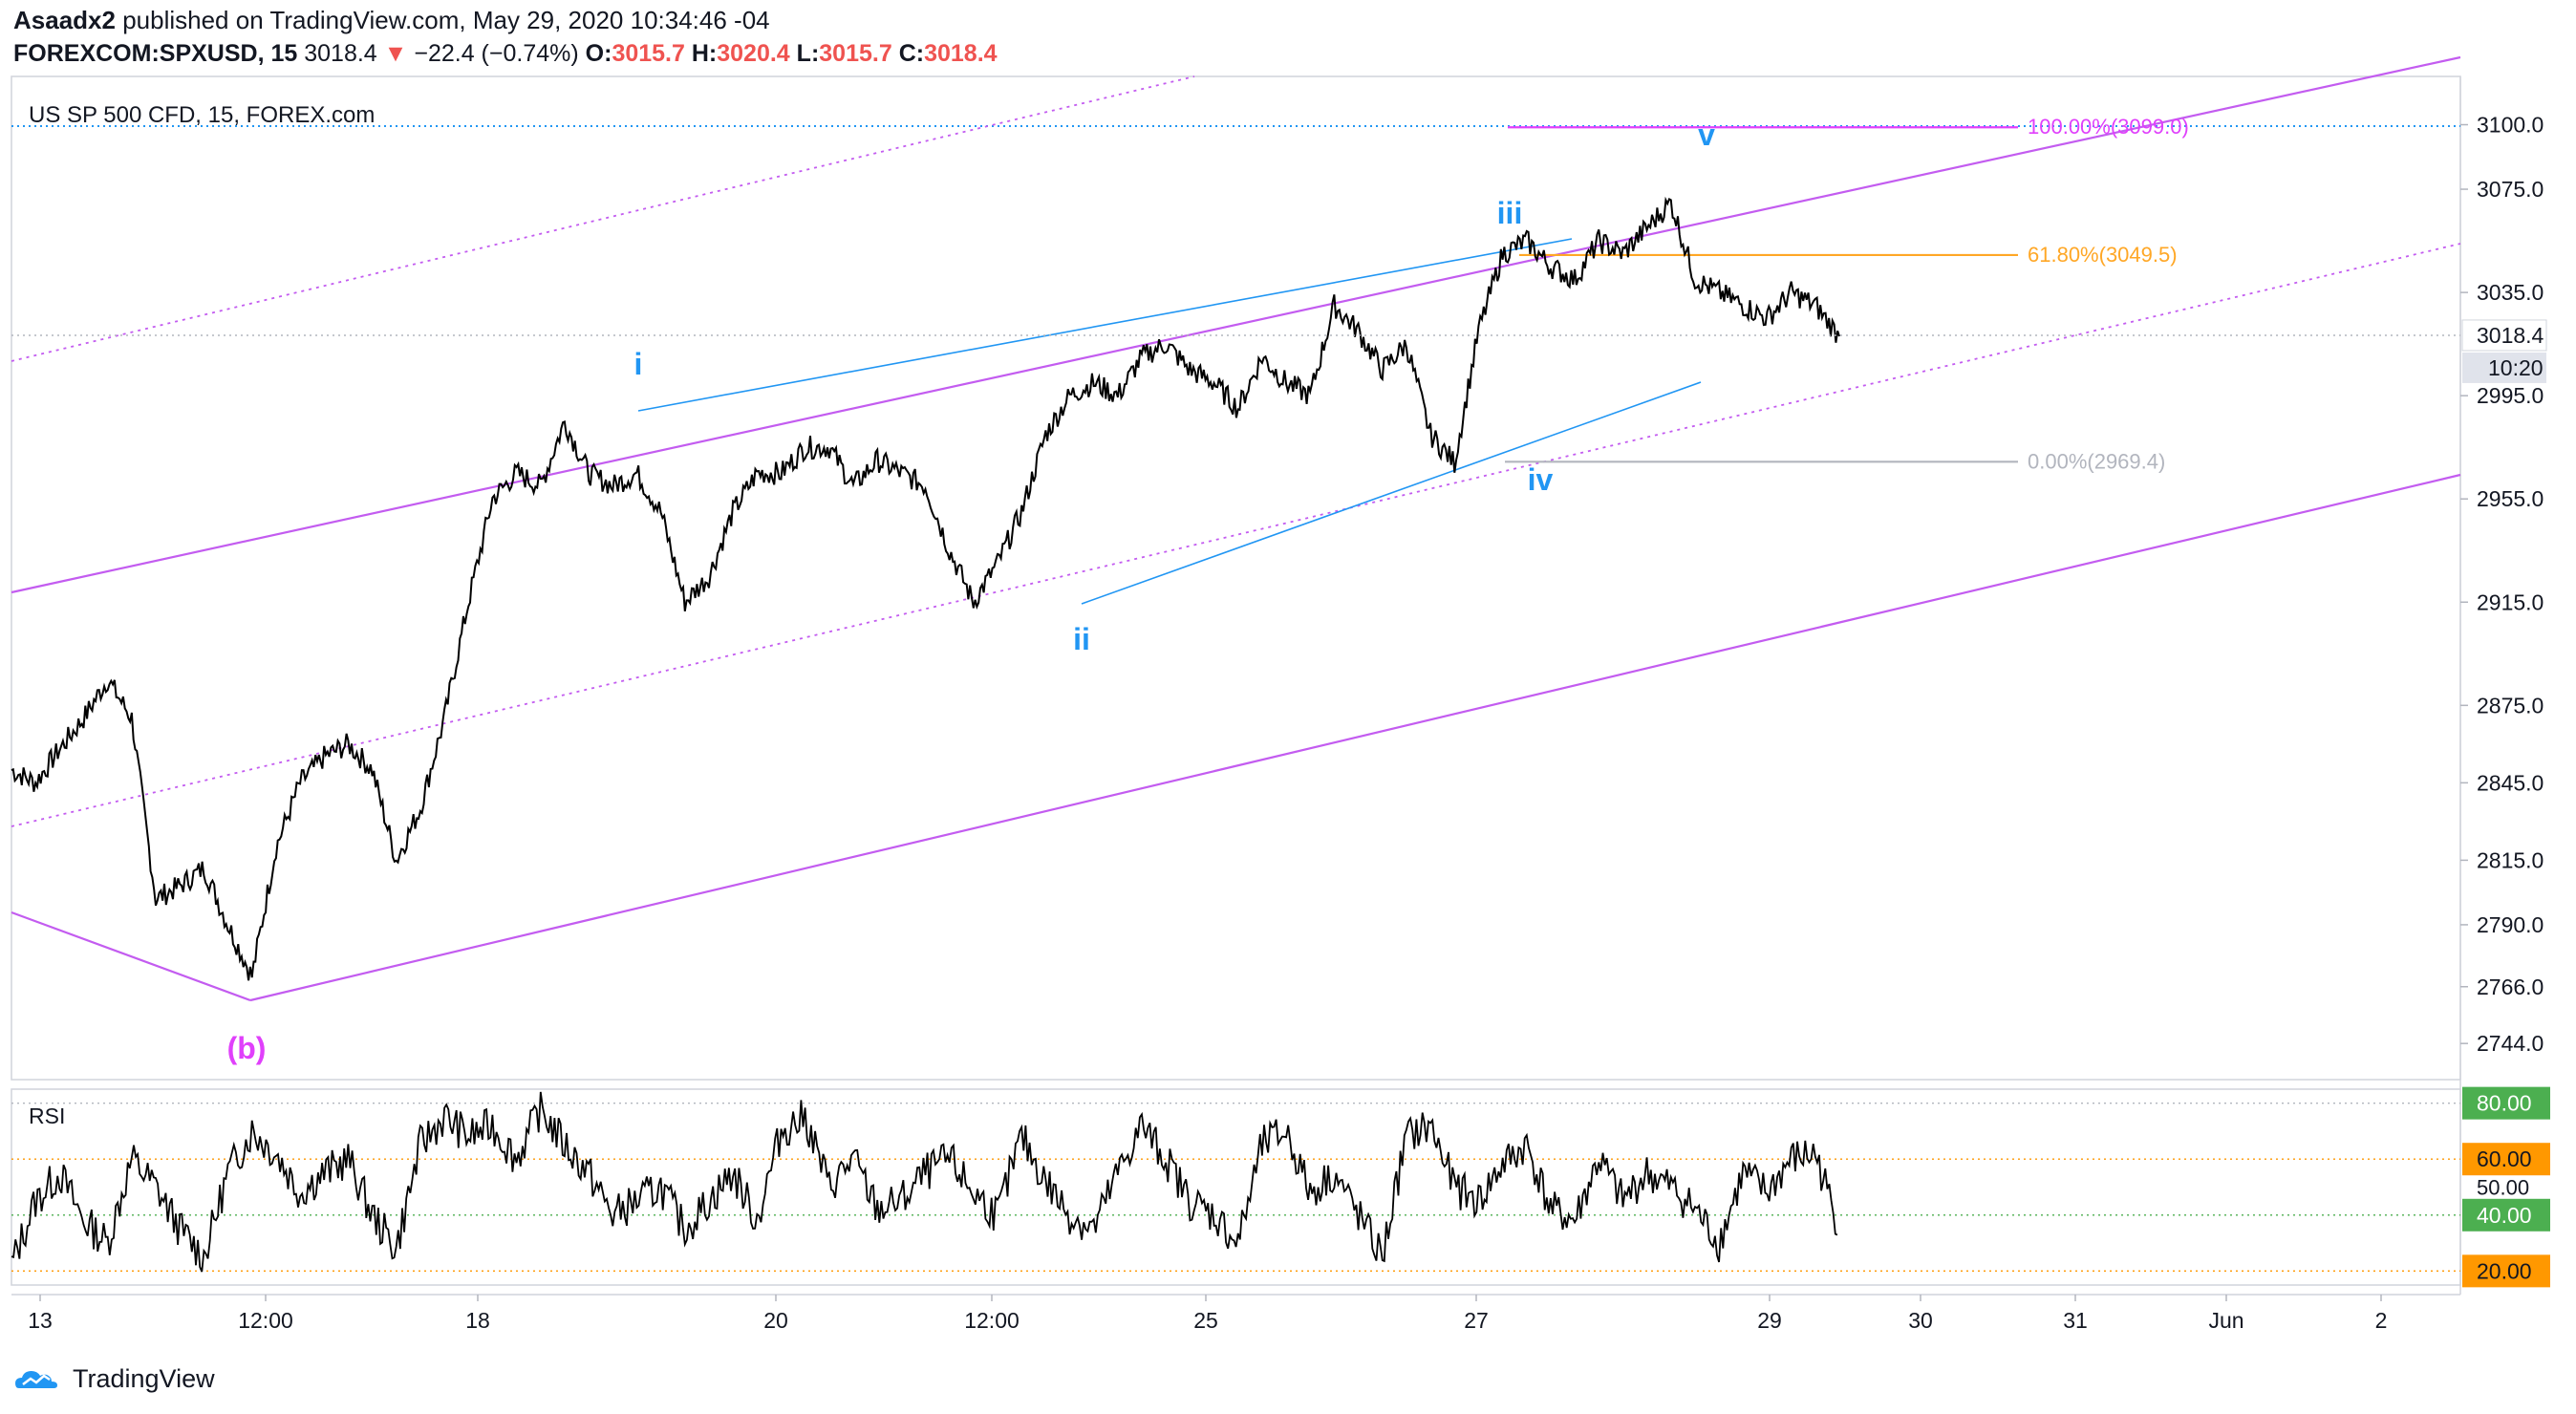  Describe the element at coordinates (2225, 1320) in the screenshot. I see `time-tick-label: Jun` at that location.